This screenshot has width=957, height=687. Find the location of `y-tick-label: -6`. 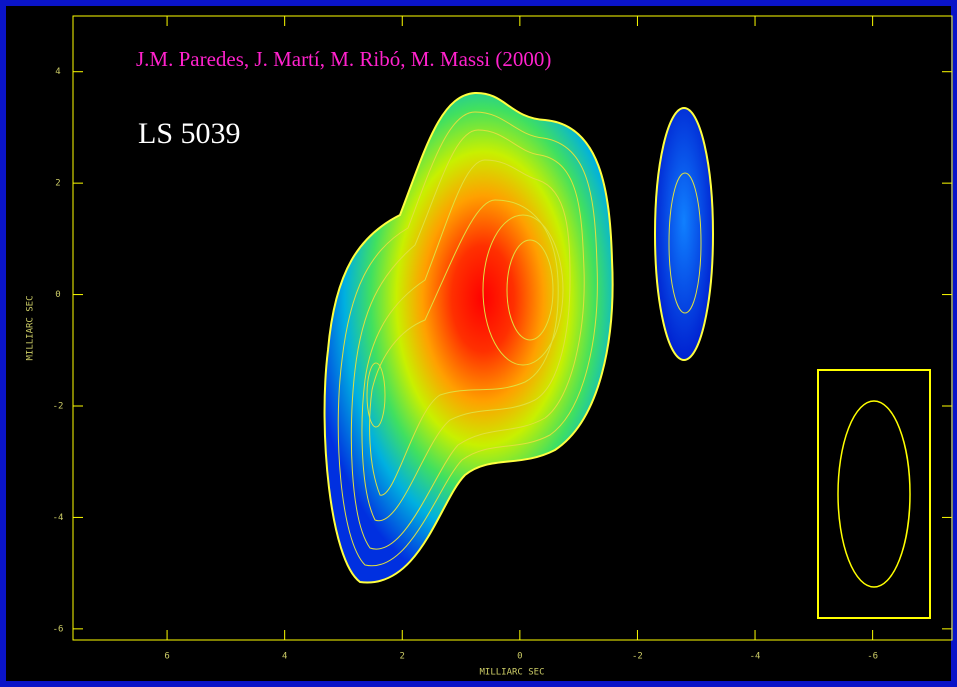

y-tick-label: -6 is located at coordinates (58, 629).